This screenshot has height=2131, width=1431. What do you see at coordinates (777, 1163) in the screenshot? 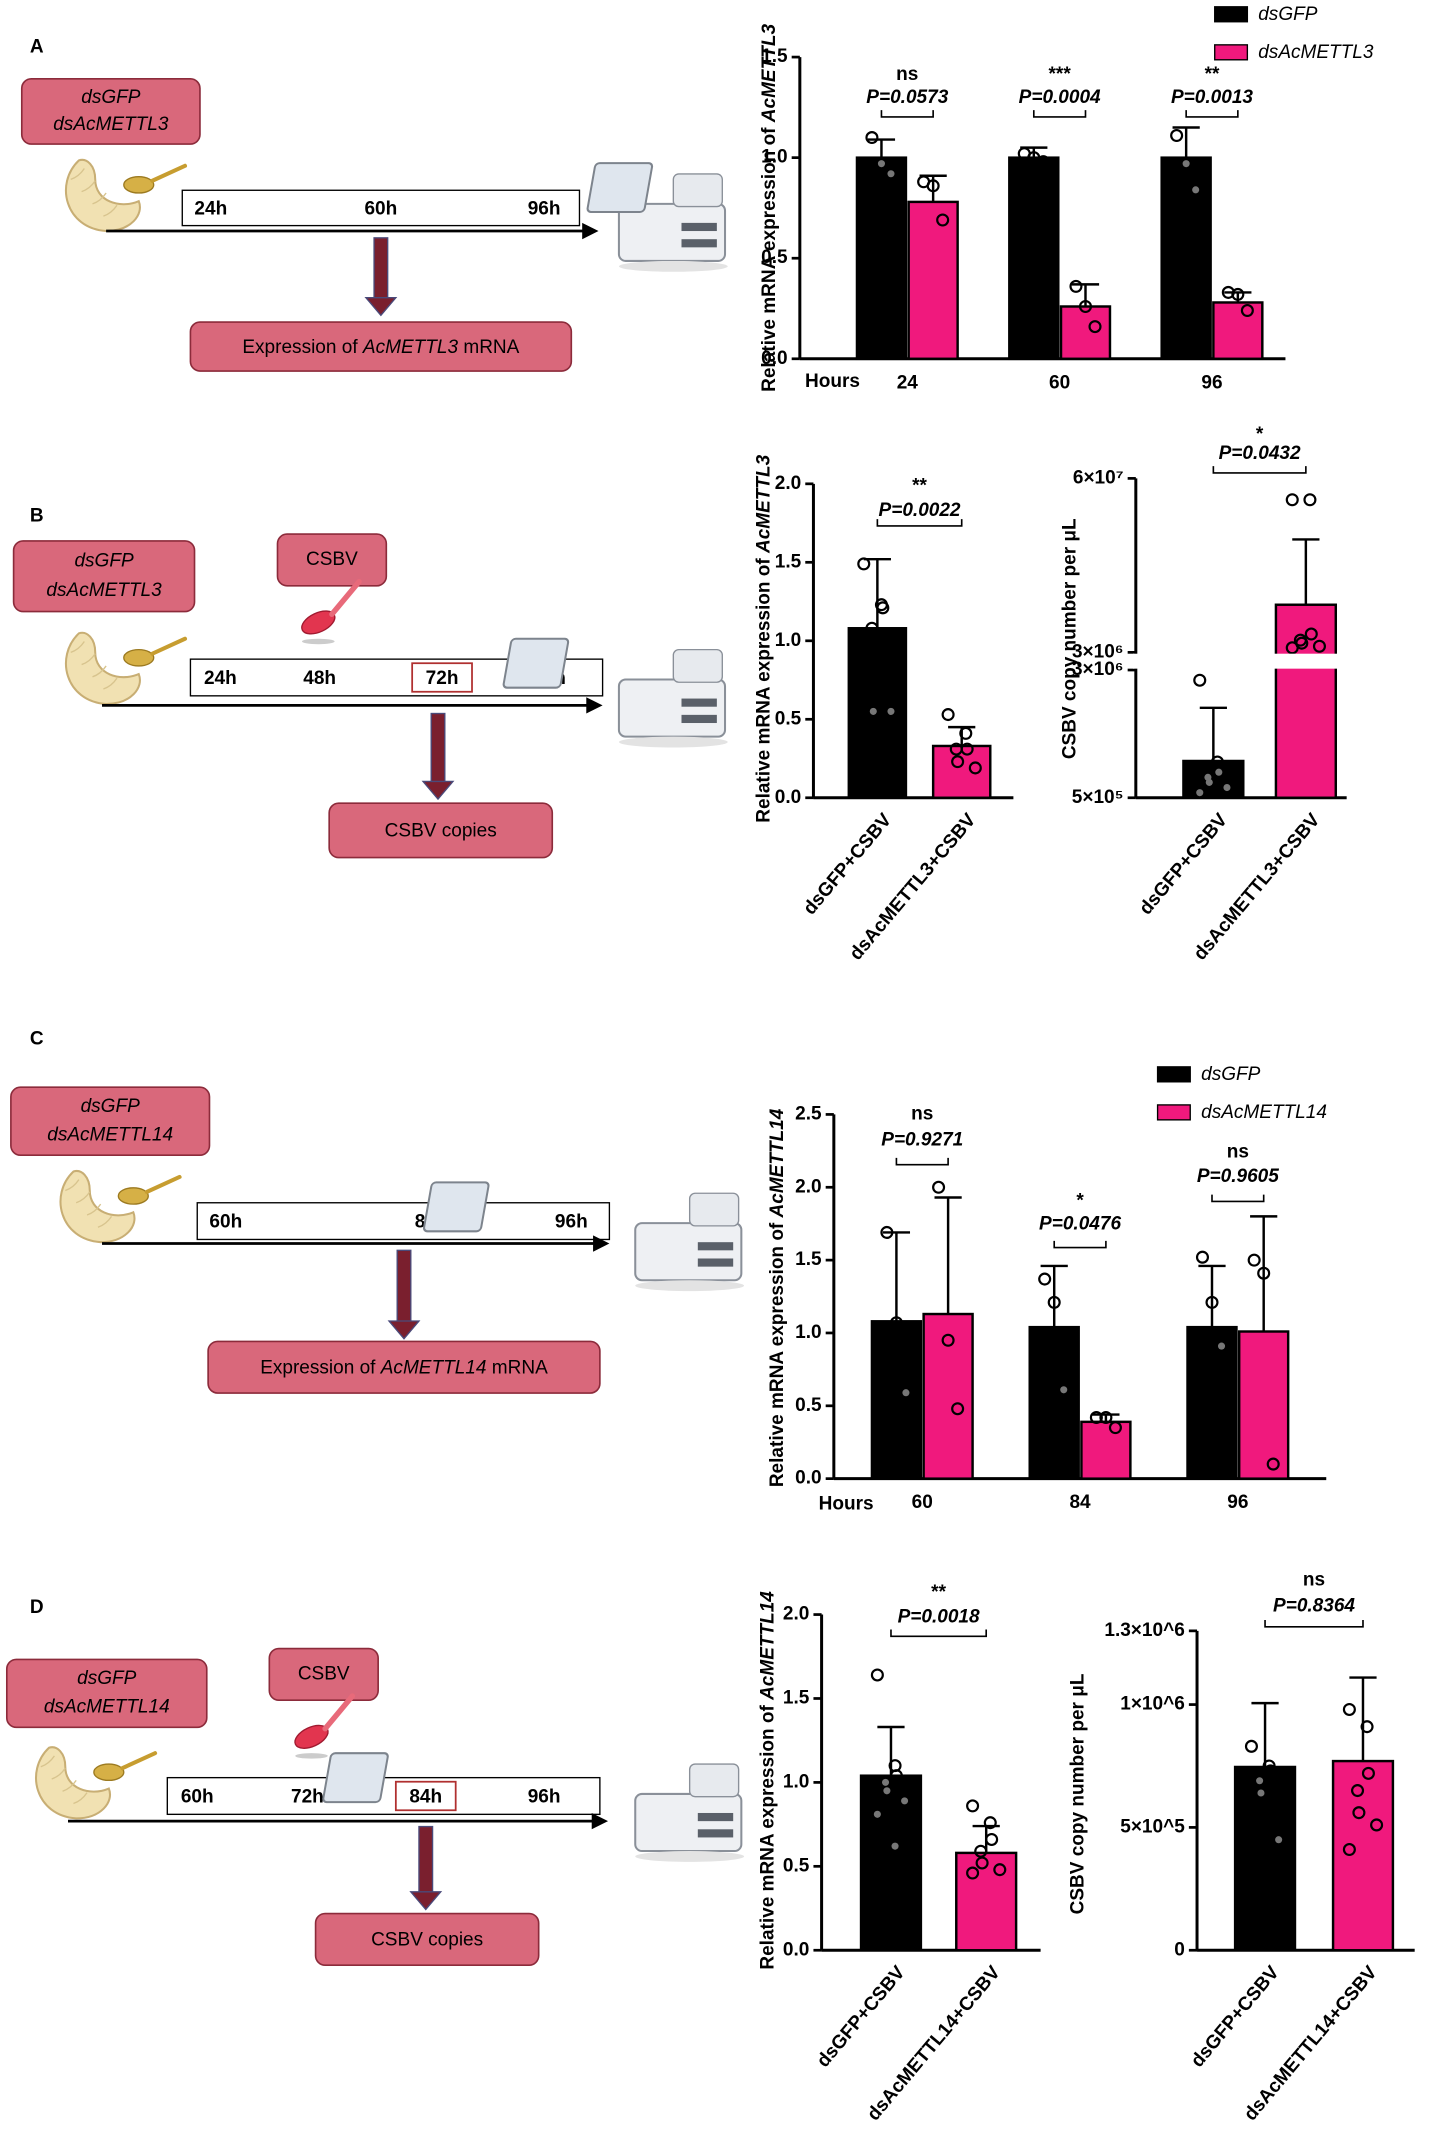
I see `y-axis-label-part: AcMETTL14` at bounding box center [777, 1163].